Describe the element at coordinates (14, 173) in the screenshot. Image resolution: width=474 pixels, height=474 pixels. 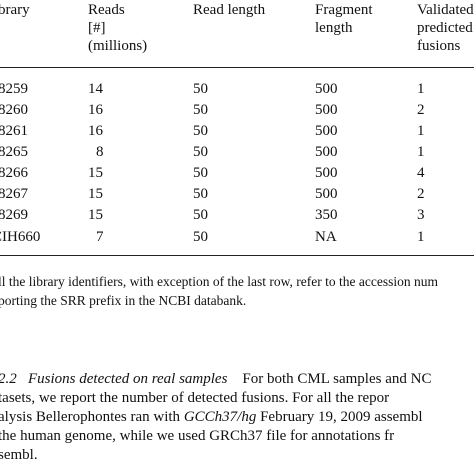
I see `cell-library: 8266` at that location.